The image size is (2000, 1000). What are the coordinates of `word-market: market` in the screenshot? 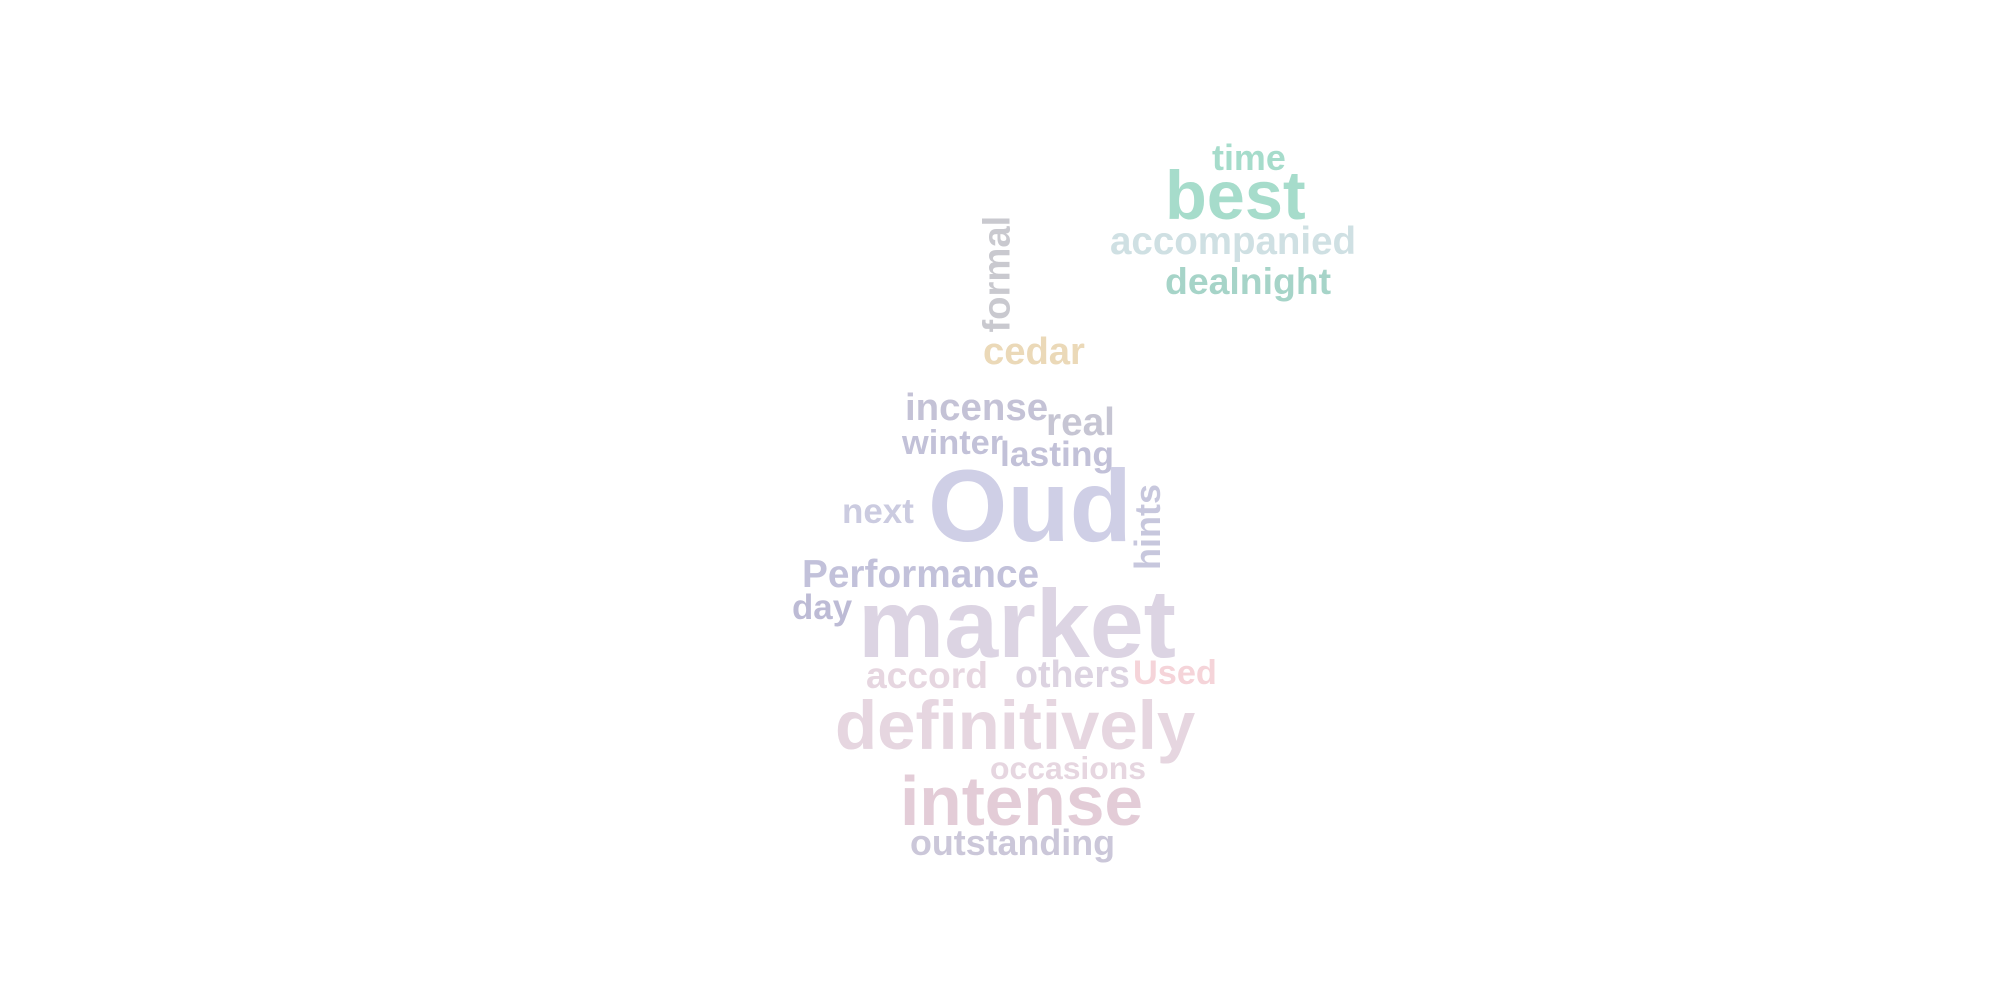 It's located at (1017, 623).